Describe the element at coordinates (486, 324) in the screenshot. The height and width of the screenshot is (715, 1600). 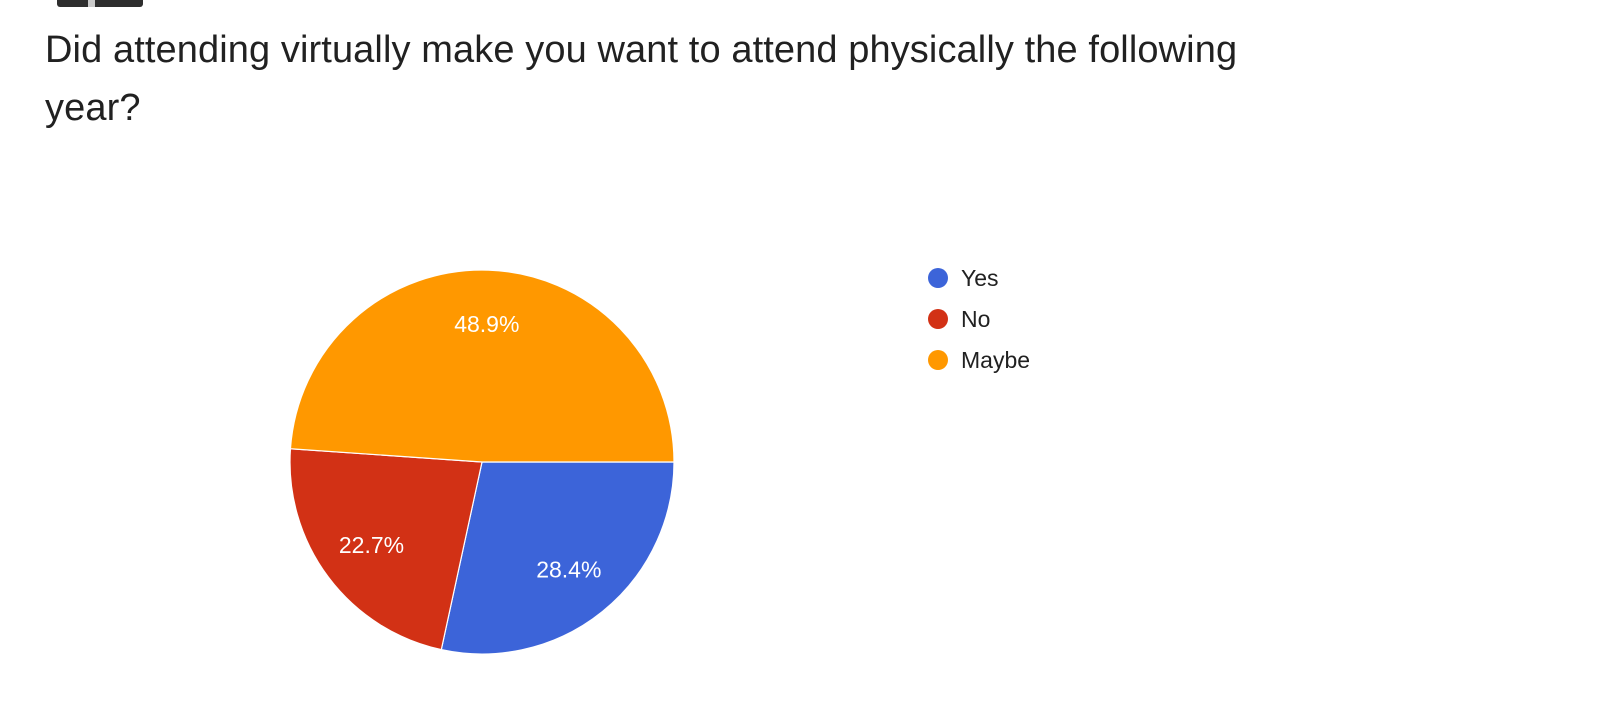
I see `slice-label-maybe: 48.9%` at that location.